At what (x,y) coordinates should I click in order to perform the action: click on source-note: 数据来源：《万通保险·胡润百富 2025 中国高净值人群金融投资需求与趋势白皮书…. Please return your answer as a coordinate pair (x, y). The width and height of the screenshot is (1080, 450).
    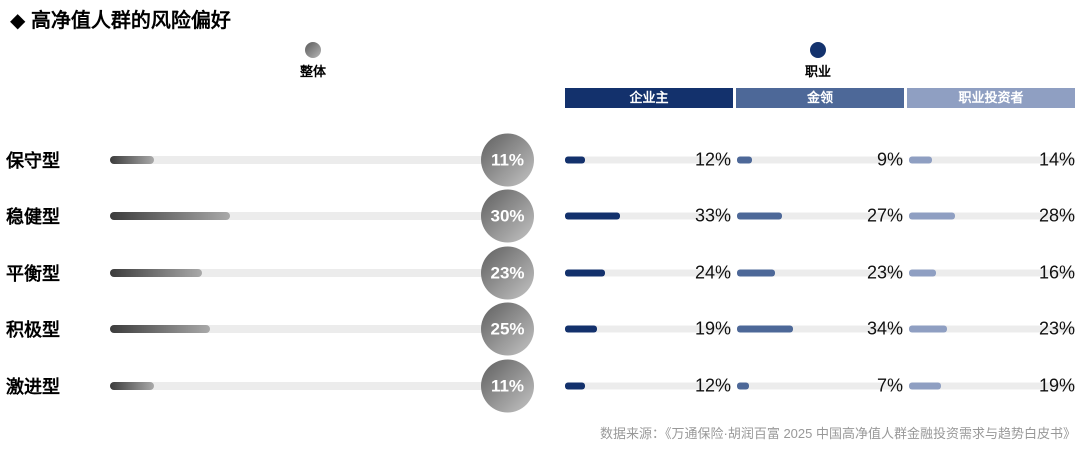
    Looking at the image, I should click on (838, 433).